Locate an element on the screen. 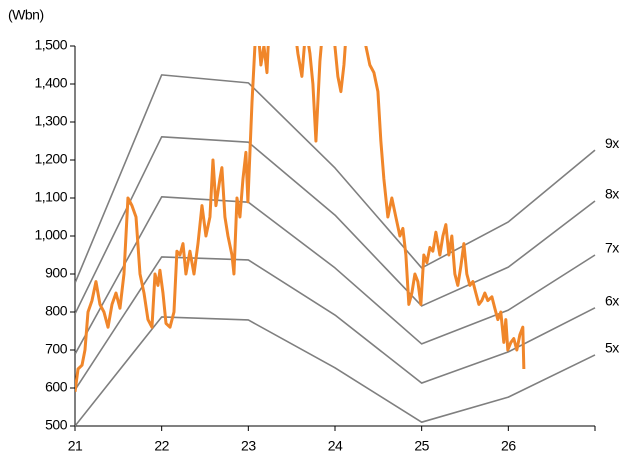 The width and height of the screenshot is (635, 463). band-label: 8x is located at coordinates (612, 194).